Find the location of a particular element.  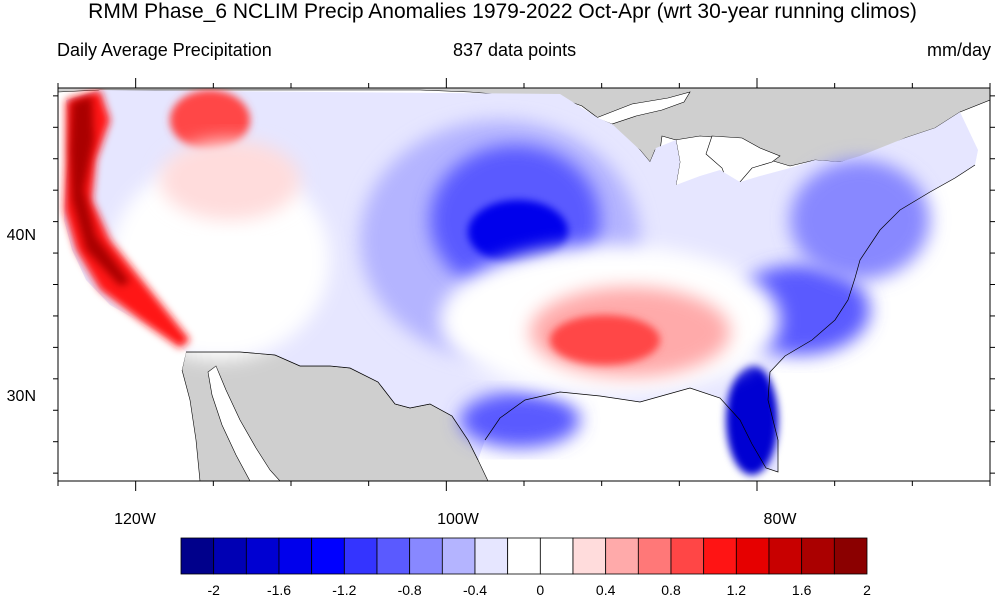

colorbar-tick-label: -0.4 is located at coordinates (475, 589).